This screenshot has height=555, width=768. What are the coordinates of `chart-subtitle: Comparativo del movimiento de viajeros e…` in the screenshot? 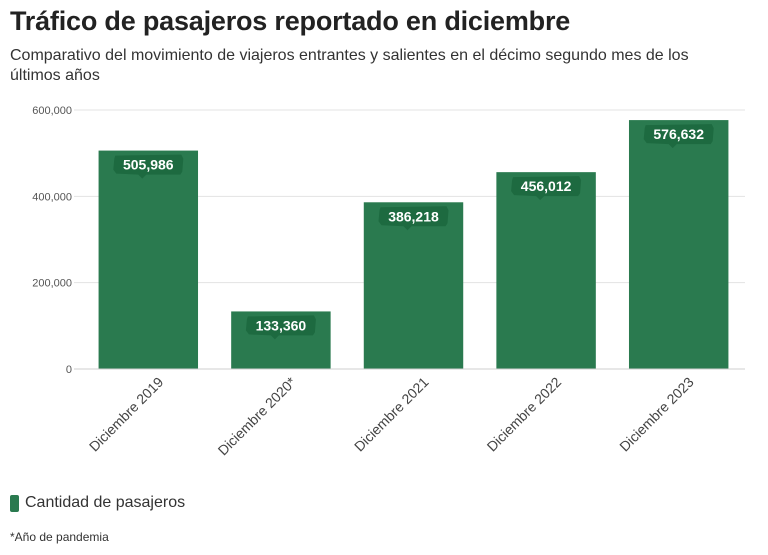 It's located at (349, 65).